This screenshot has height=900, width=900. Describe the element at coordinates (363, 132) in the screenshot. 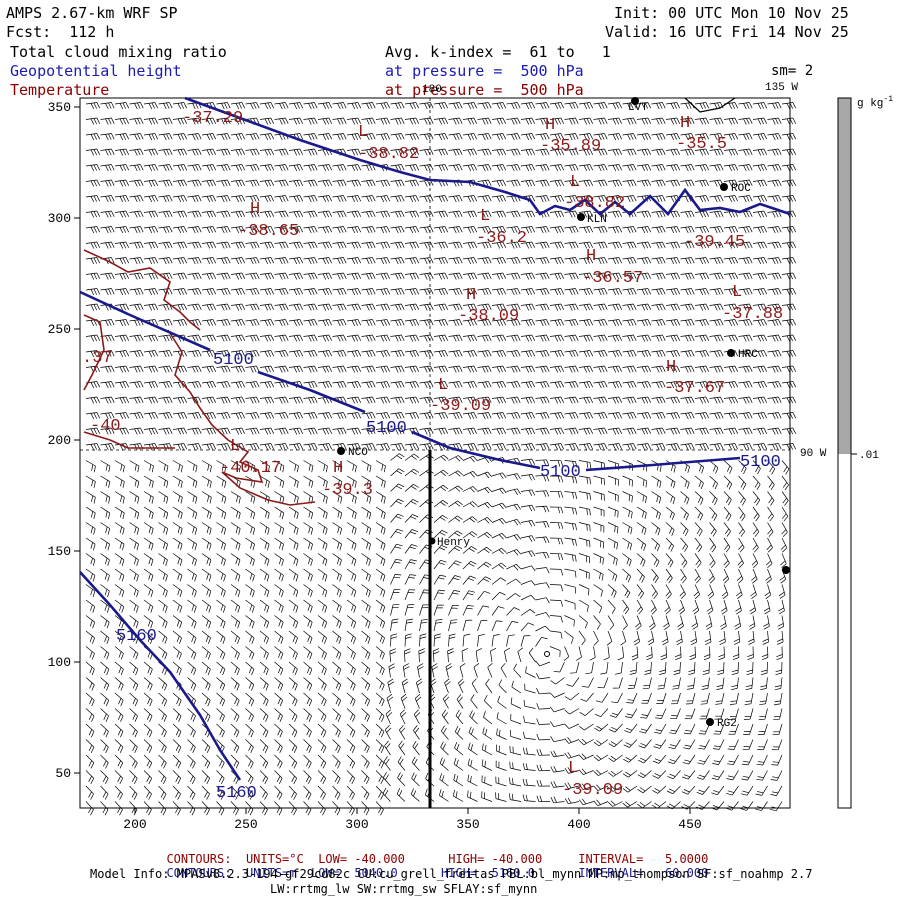

I see `low-marker: L` at that location.